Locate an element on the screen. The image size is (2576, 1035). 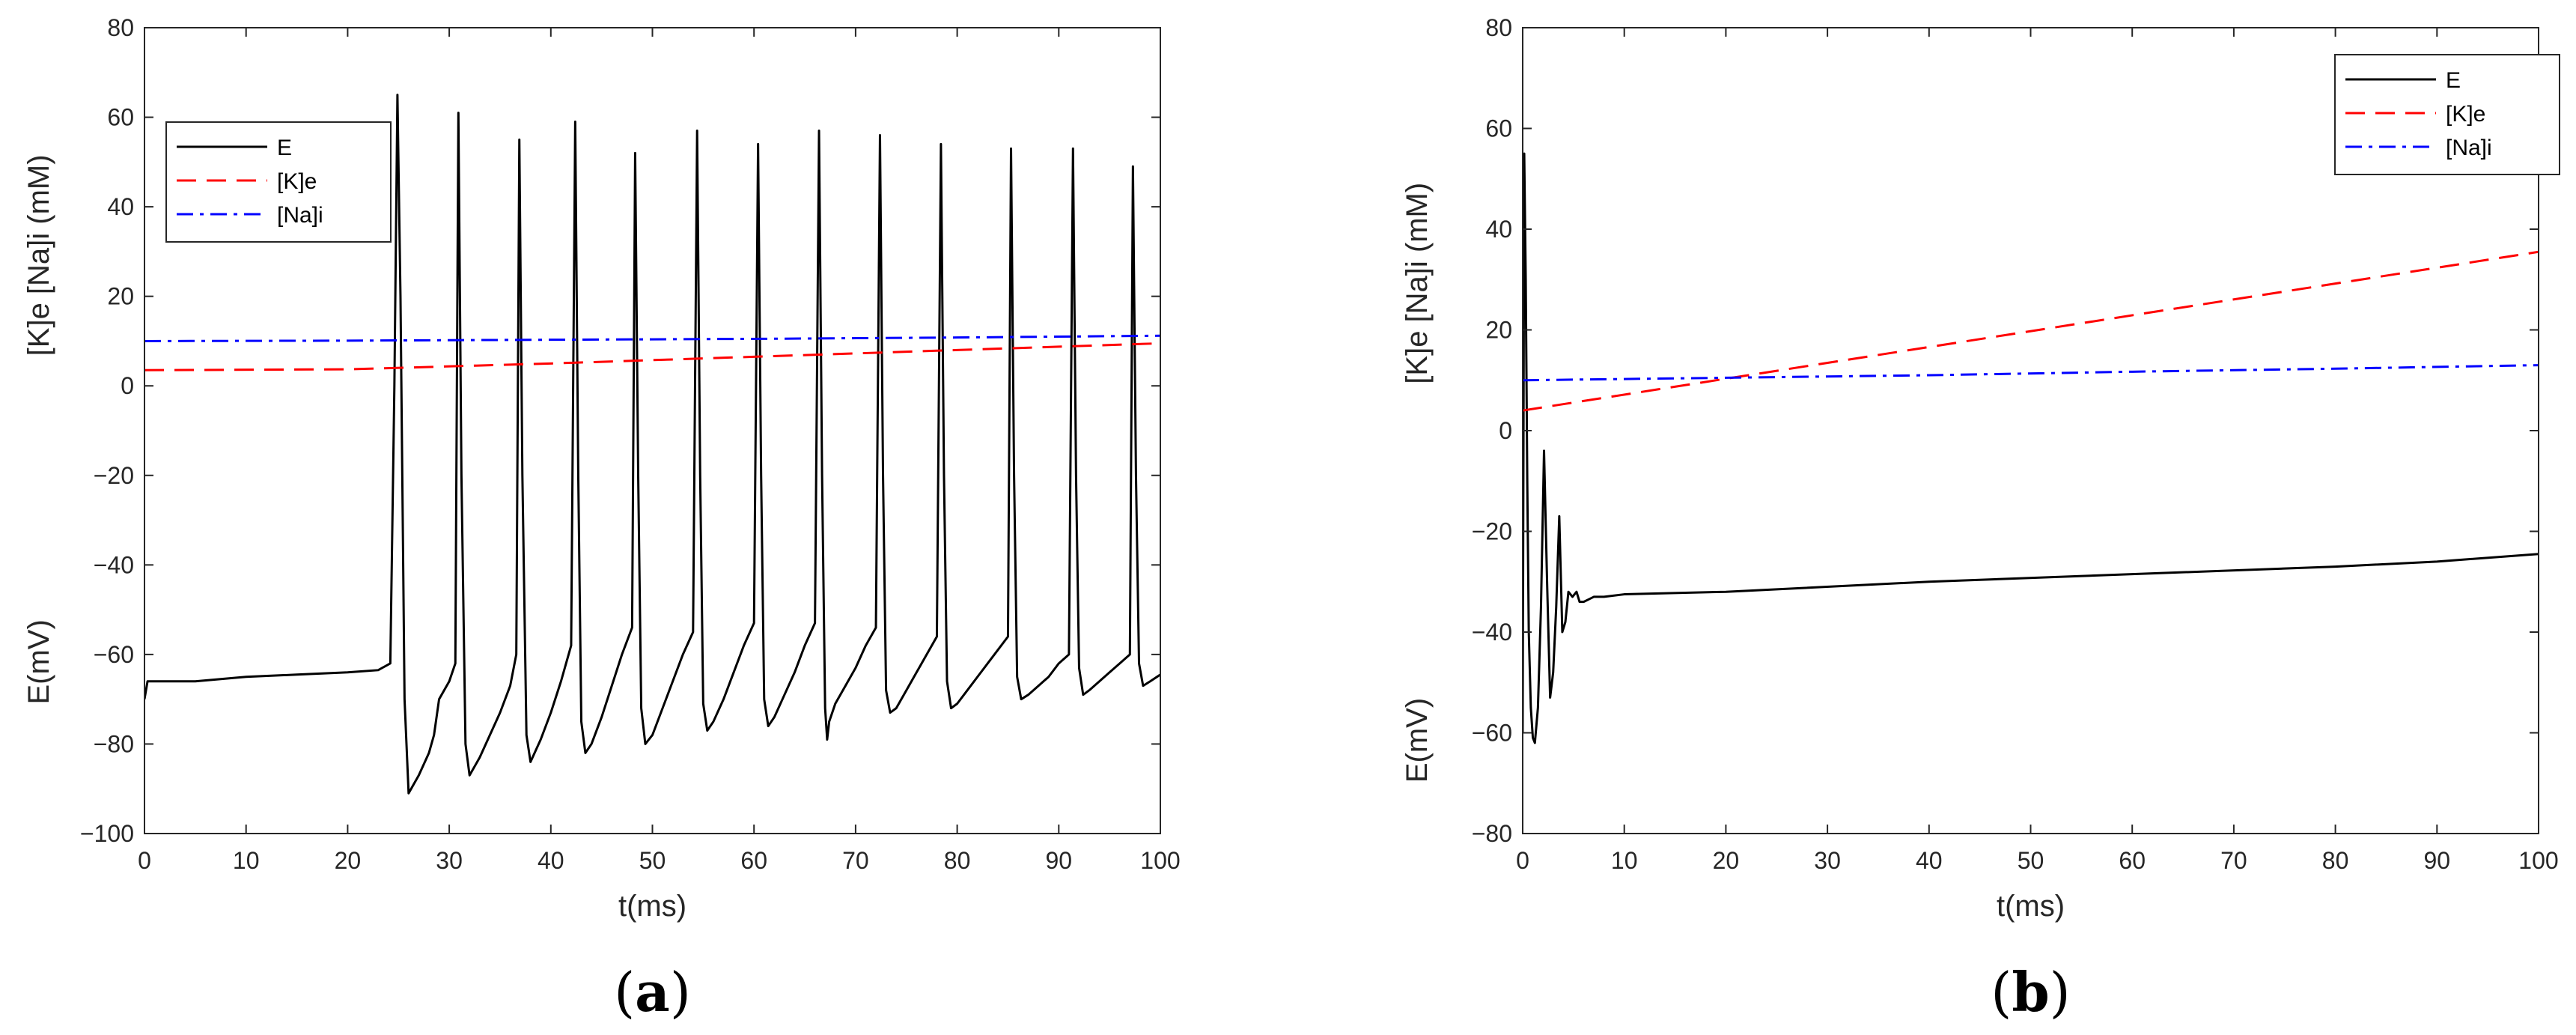
chart-b-x-tick-label: 10 is located at coordinates (1624, 860).